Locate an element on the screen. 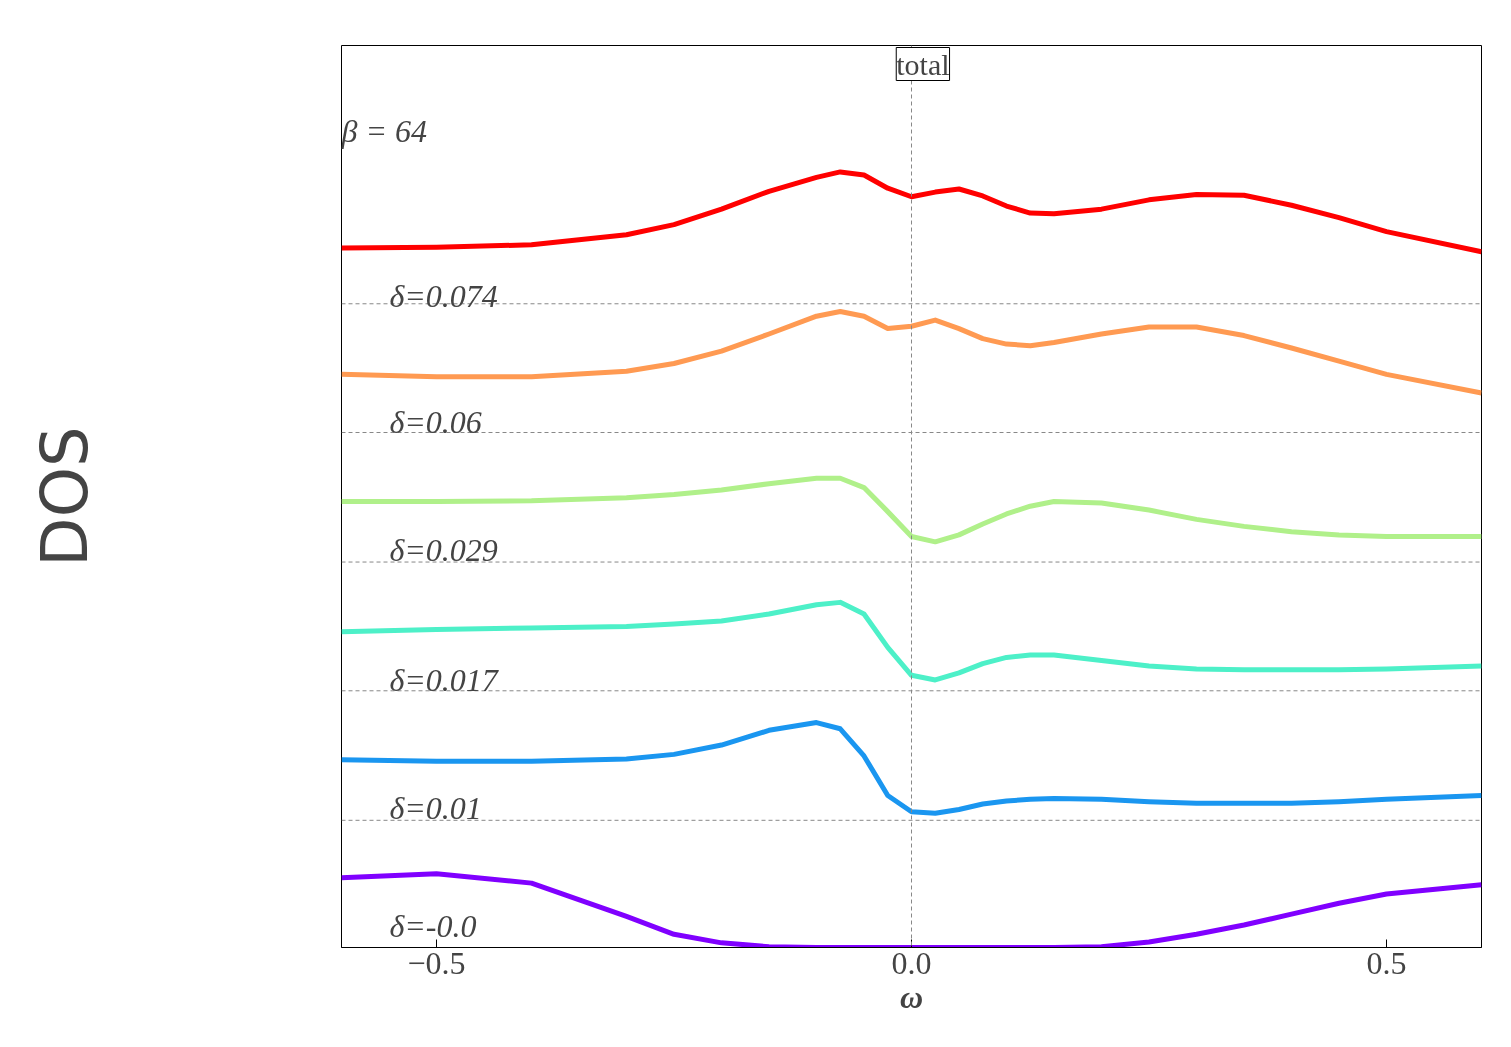 The width and height of the screenshot is (1511, 1047). text: total is located at coordinates (923, 64).